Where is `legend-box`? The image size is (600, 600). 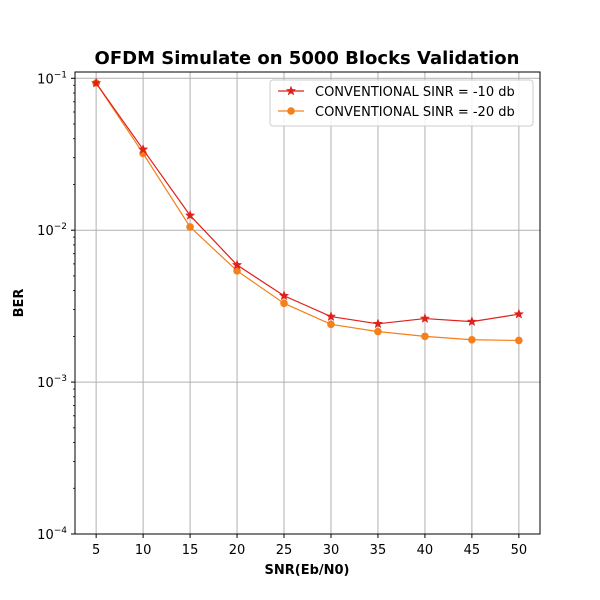
legend-box is located at coordinates (401, 103).